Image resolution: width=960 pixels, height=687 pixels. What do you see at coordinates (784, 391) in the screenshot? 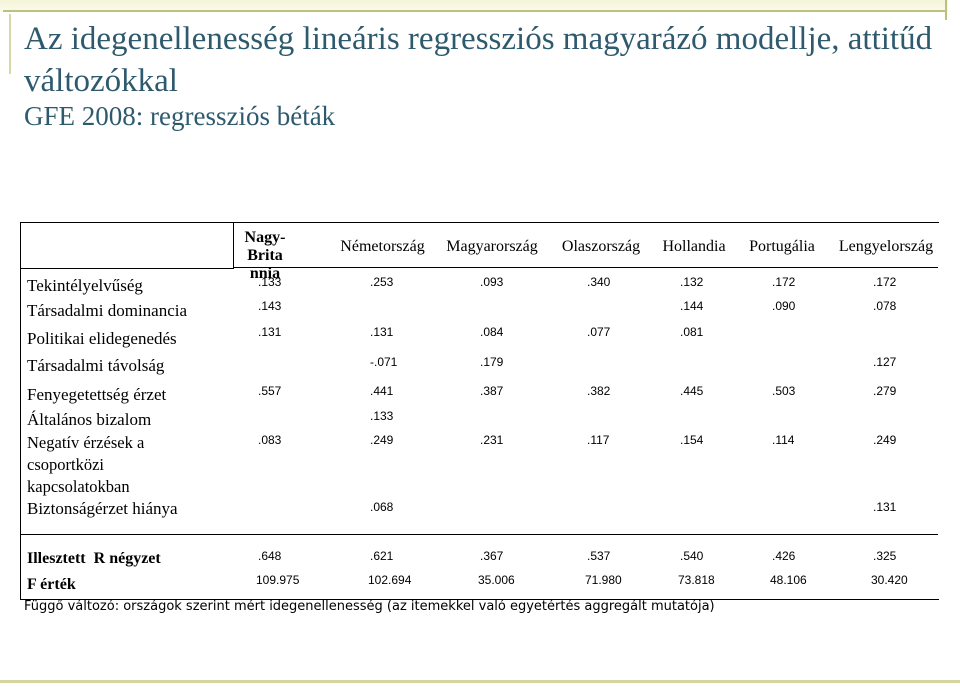
I see `table-cell: .503` at bounding box center [784, 391].